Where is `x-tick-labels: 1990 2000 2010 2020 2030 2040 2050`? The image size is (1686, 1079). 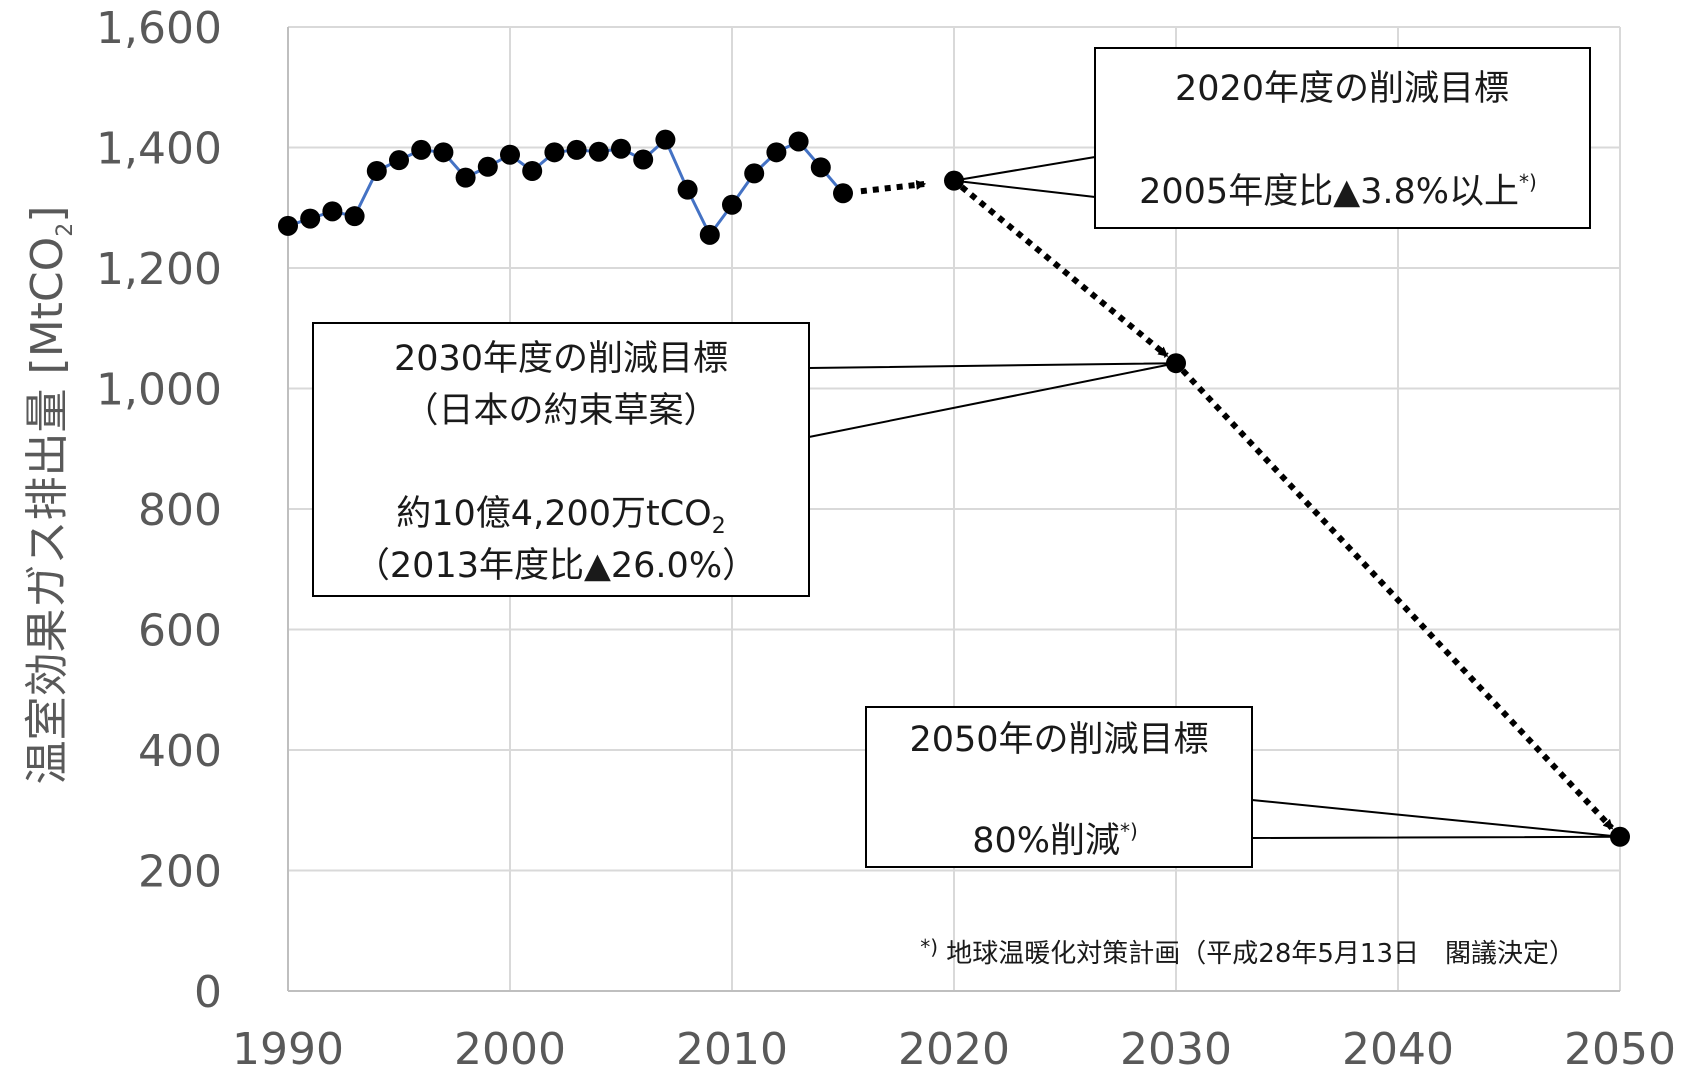
x-tick-labels: 1990 2000 2010 2020 2030 2040 2050 is located at coordinates (954, 1049).